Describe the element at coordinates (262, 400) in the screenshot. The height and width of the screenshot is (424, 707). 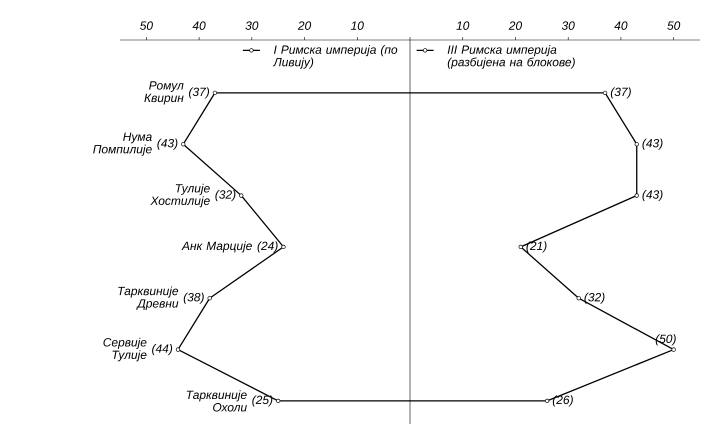
I see `data-label: (25)` at that location.